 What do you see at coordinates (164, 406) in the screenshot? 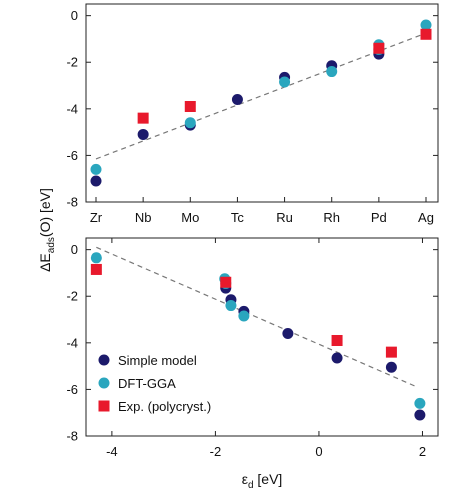
I see `legend-label-exp: Exp. (polycryst.)` at bounding box center [164, 406].